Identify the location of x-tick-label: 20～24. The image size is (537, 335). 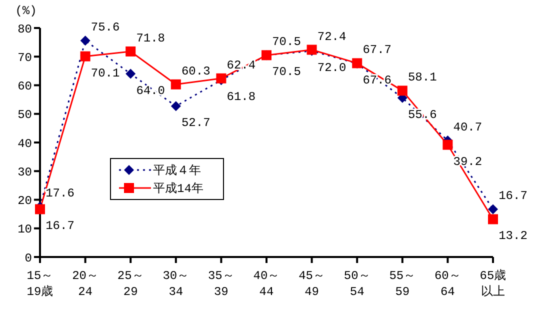
(85, 284).